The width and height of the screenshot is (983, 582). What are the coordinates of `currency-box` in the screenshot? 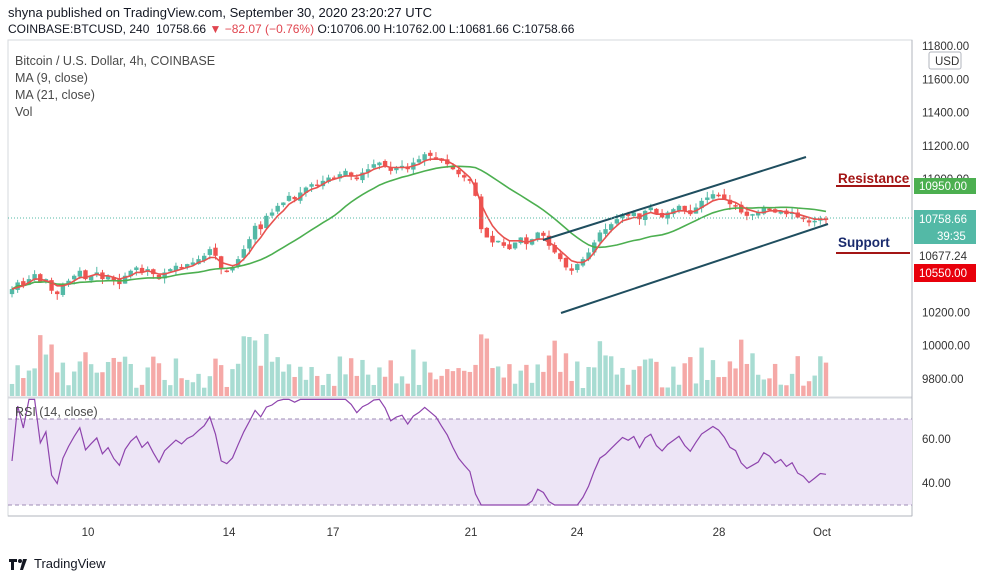 It's located at (945, 60).